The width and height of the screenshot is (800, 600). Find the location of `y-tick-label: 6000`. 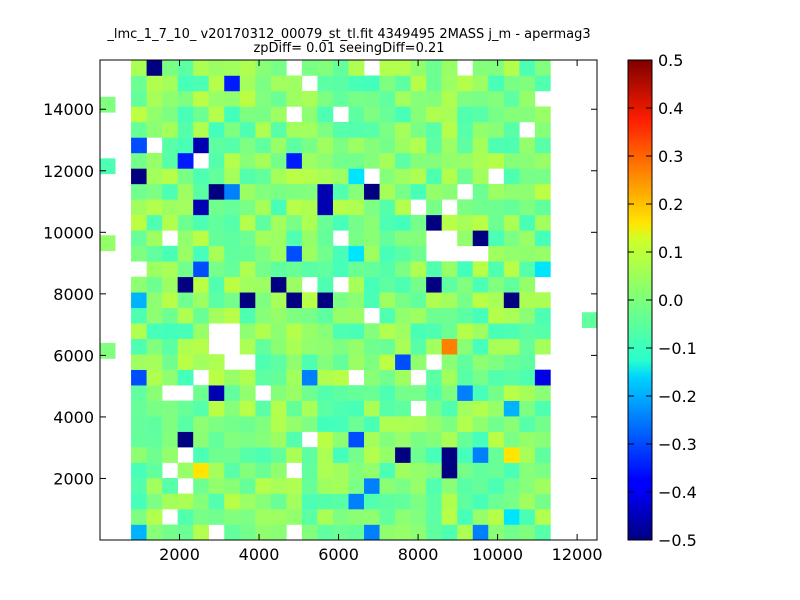

y-tick-label: 6000 is located at coordinates (73, 355).